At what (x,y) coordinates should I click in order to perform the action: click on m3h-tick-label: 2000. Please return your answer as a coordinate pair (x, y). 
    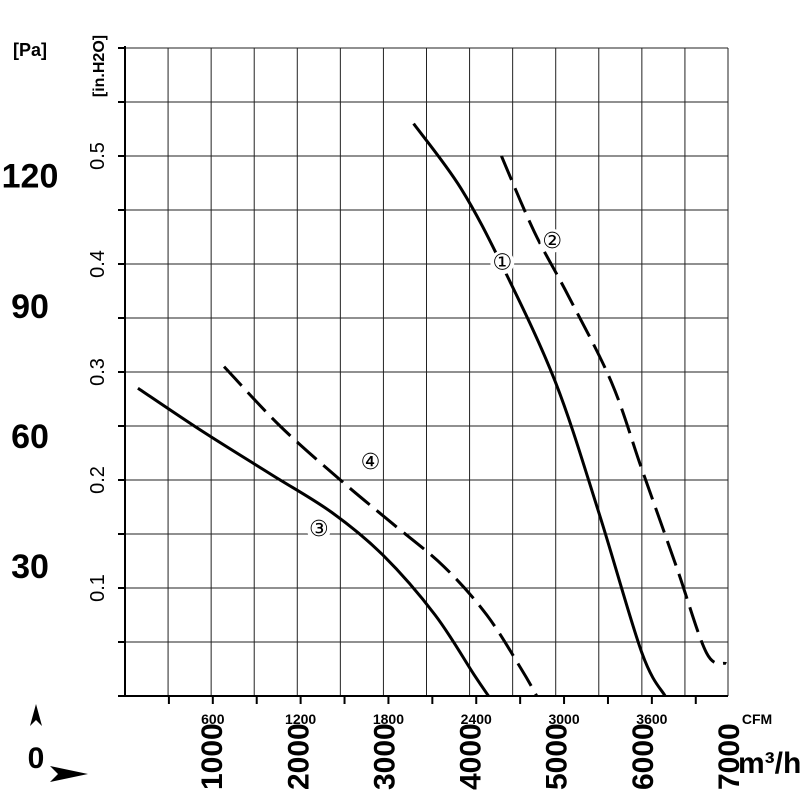
    Looking at the image, I should click on (298, 756).